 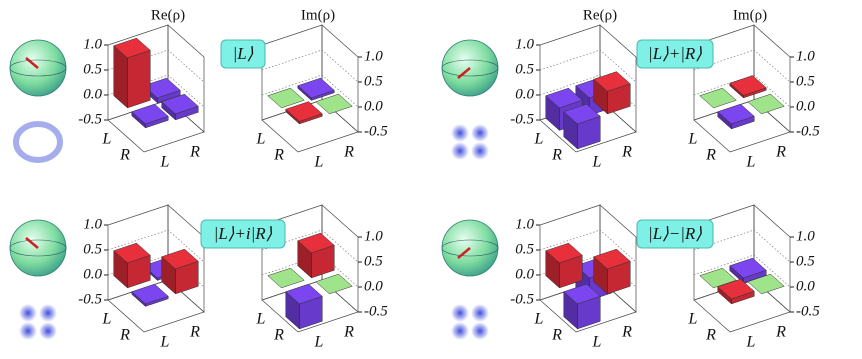 I want to click on state-label: |L⟩, so click(x=243, y=53).